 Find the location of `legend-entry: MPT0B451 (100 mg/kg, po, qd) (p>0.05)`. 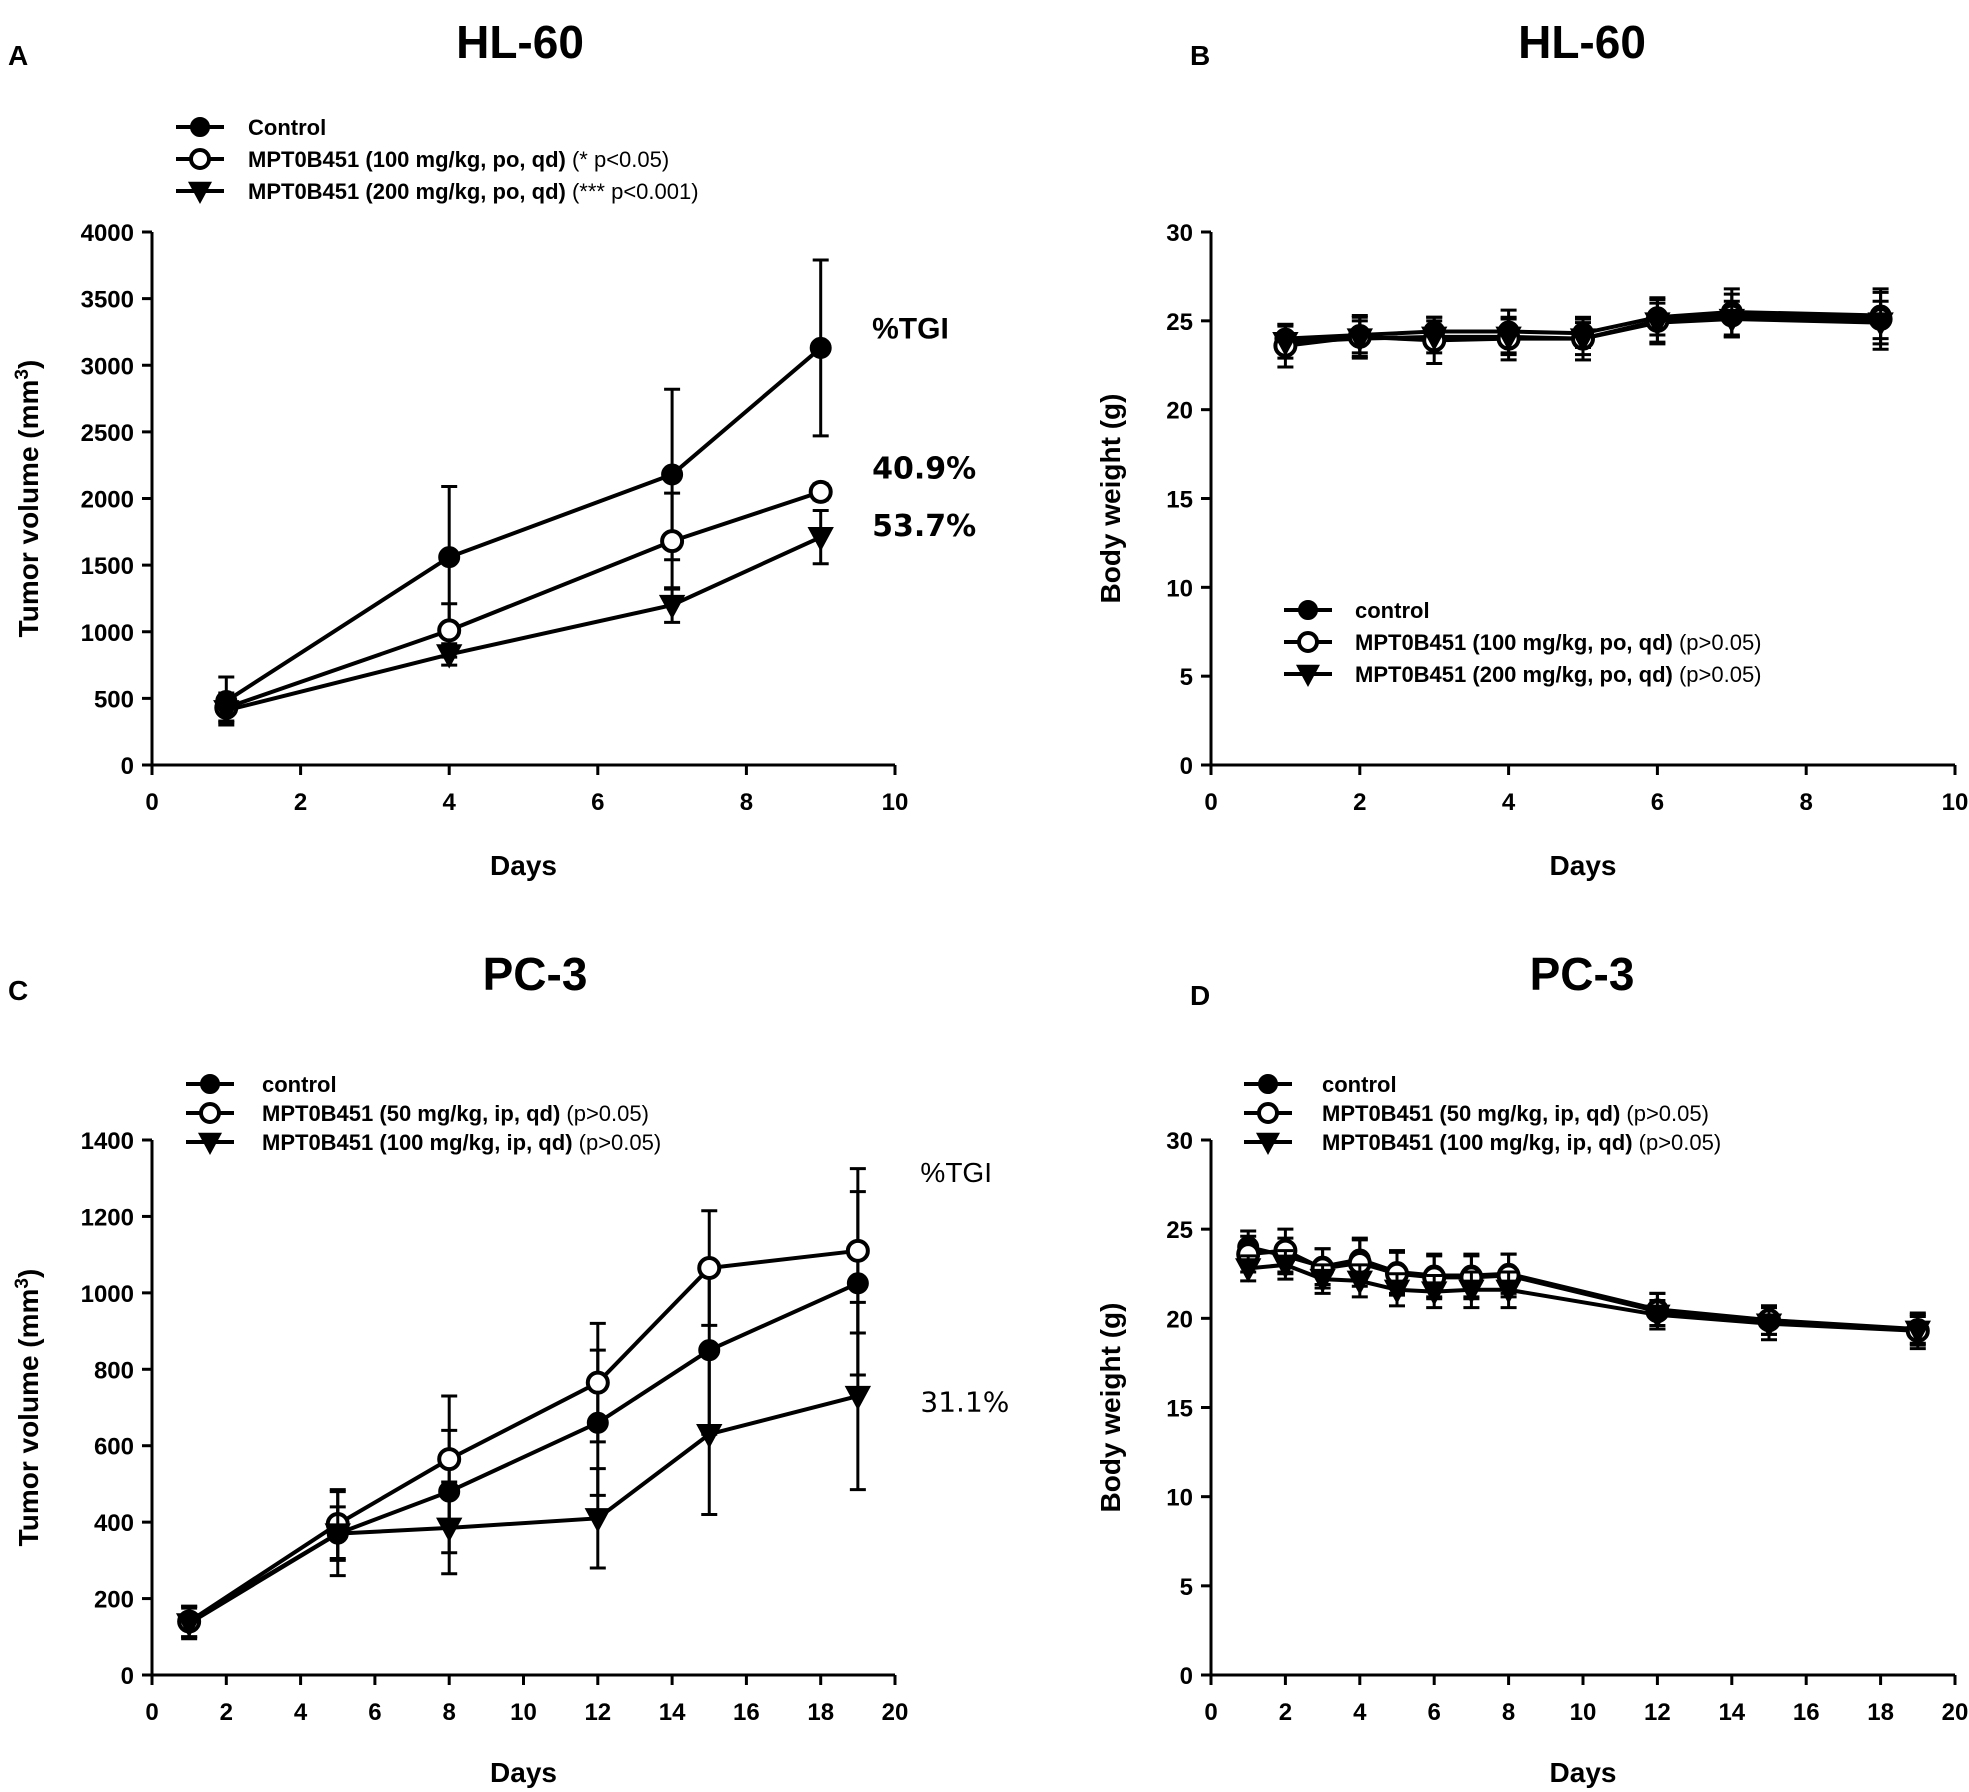

legend-entry: MPT0B451 (100 mg/kg, po, qd) (p>0.05) is located at coordinates (1558, 642).